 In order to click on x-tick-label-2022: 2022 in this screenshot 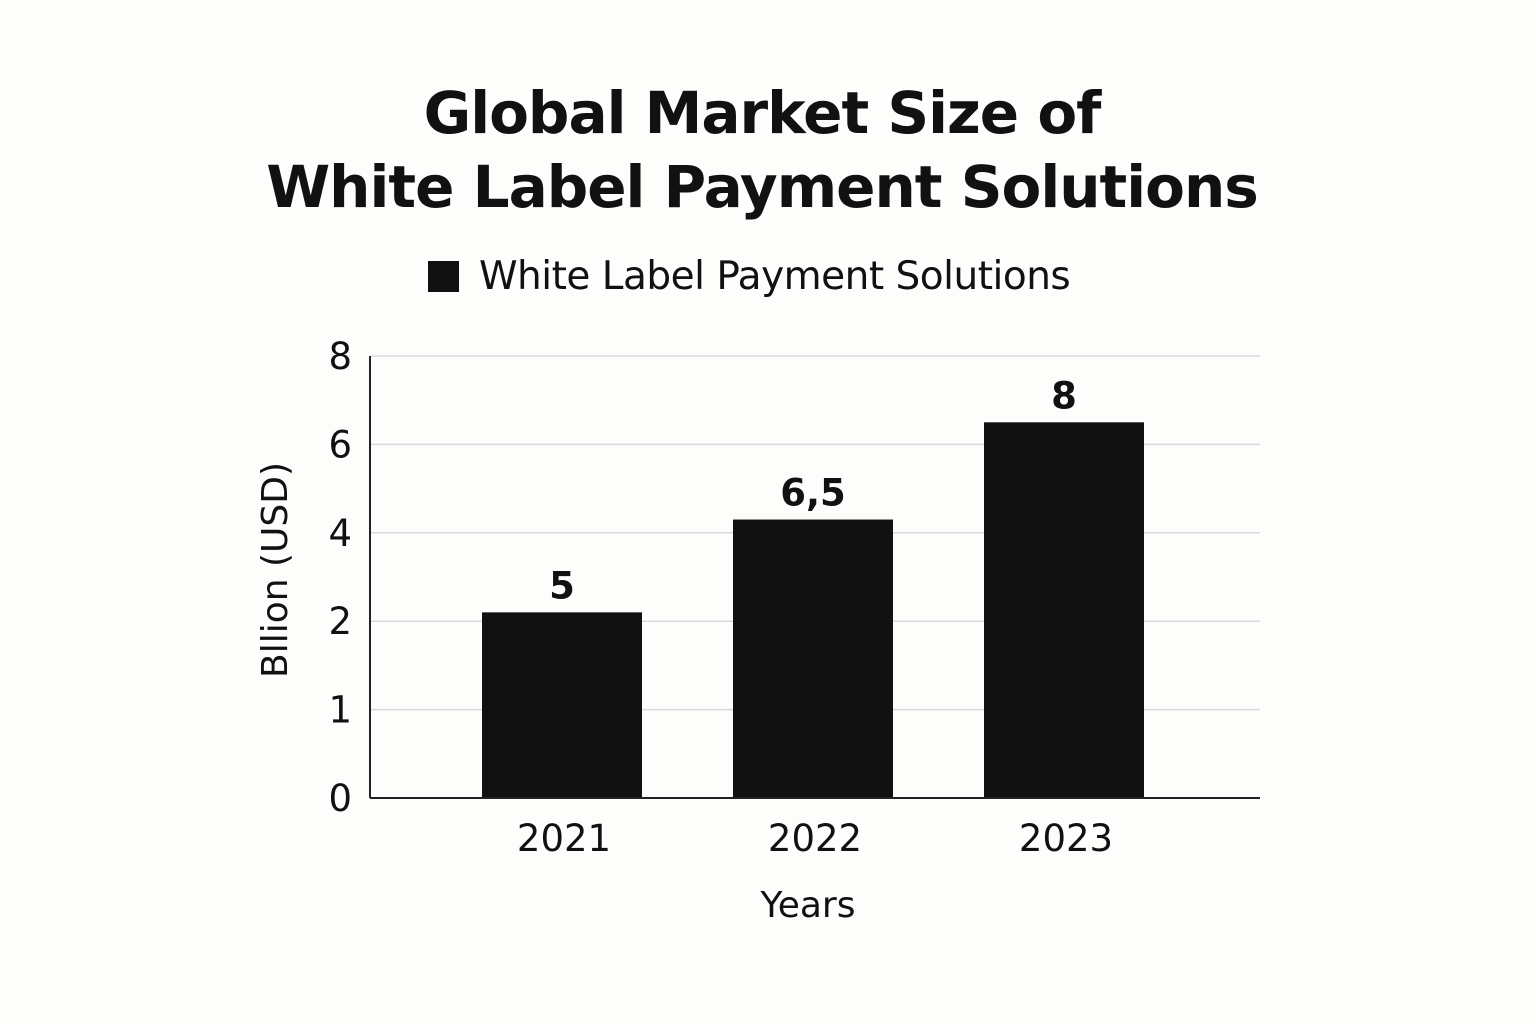, I will do `click(815, 838)`.